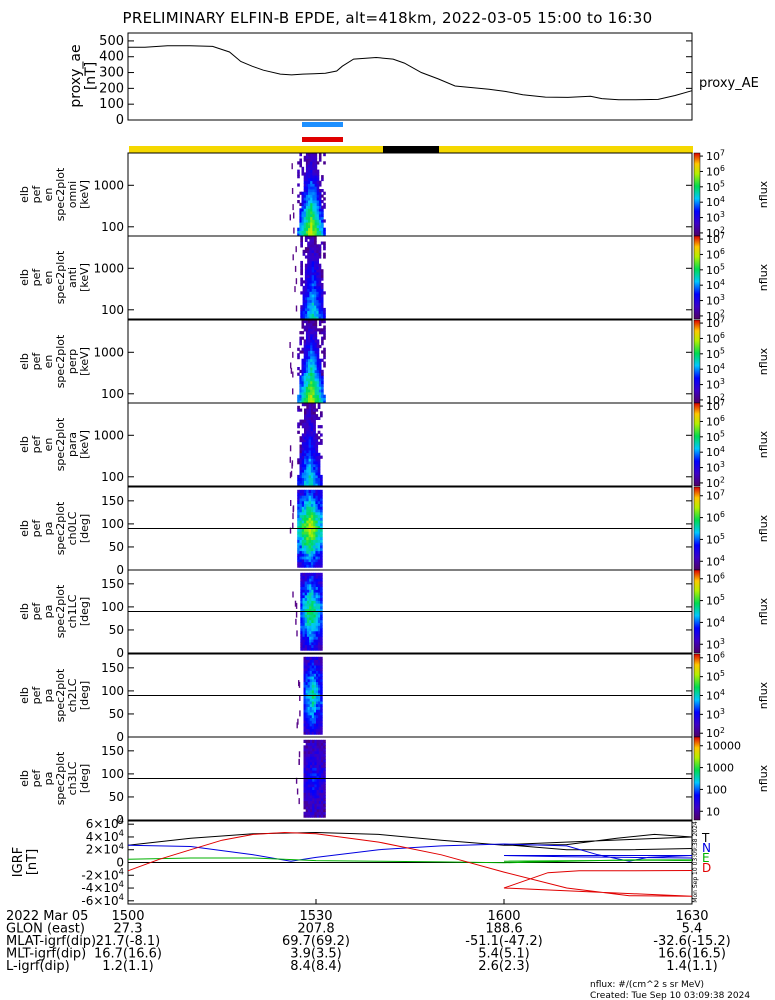 The width and height of the screenshot is (775, 1000). I want to click on igrf-series-E, so click(410, 860).